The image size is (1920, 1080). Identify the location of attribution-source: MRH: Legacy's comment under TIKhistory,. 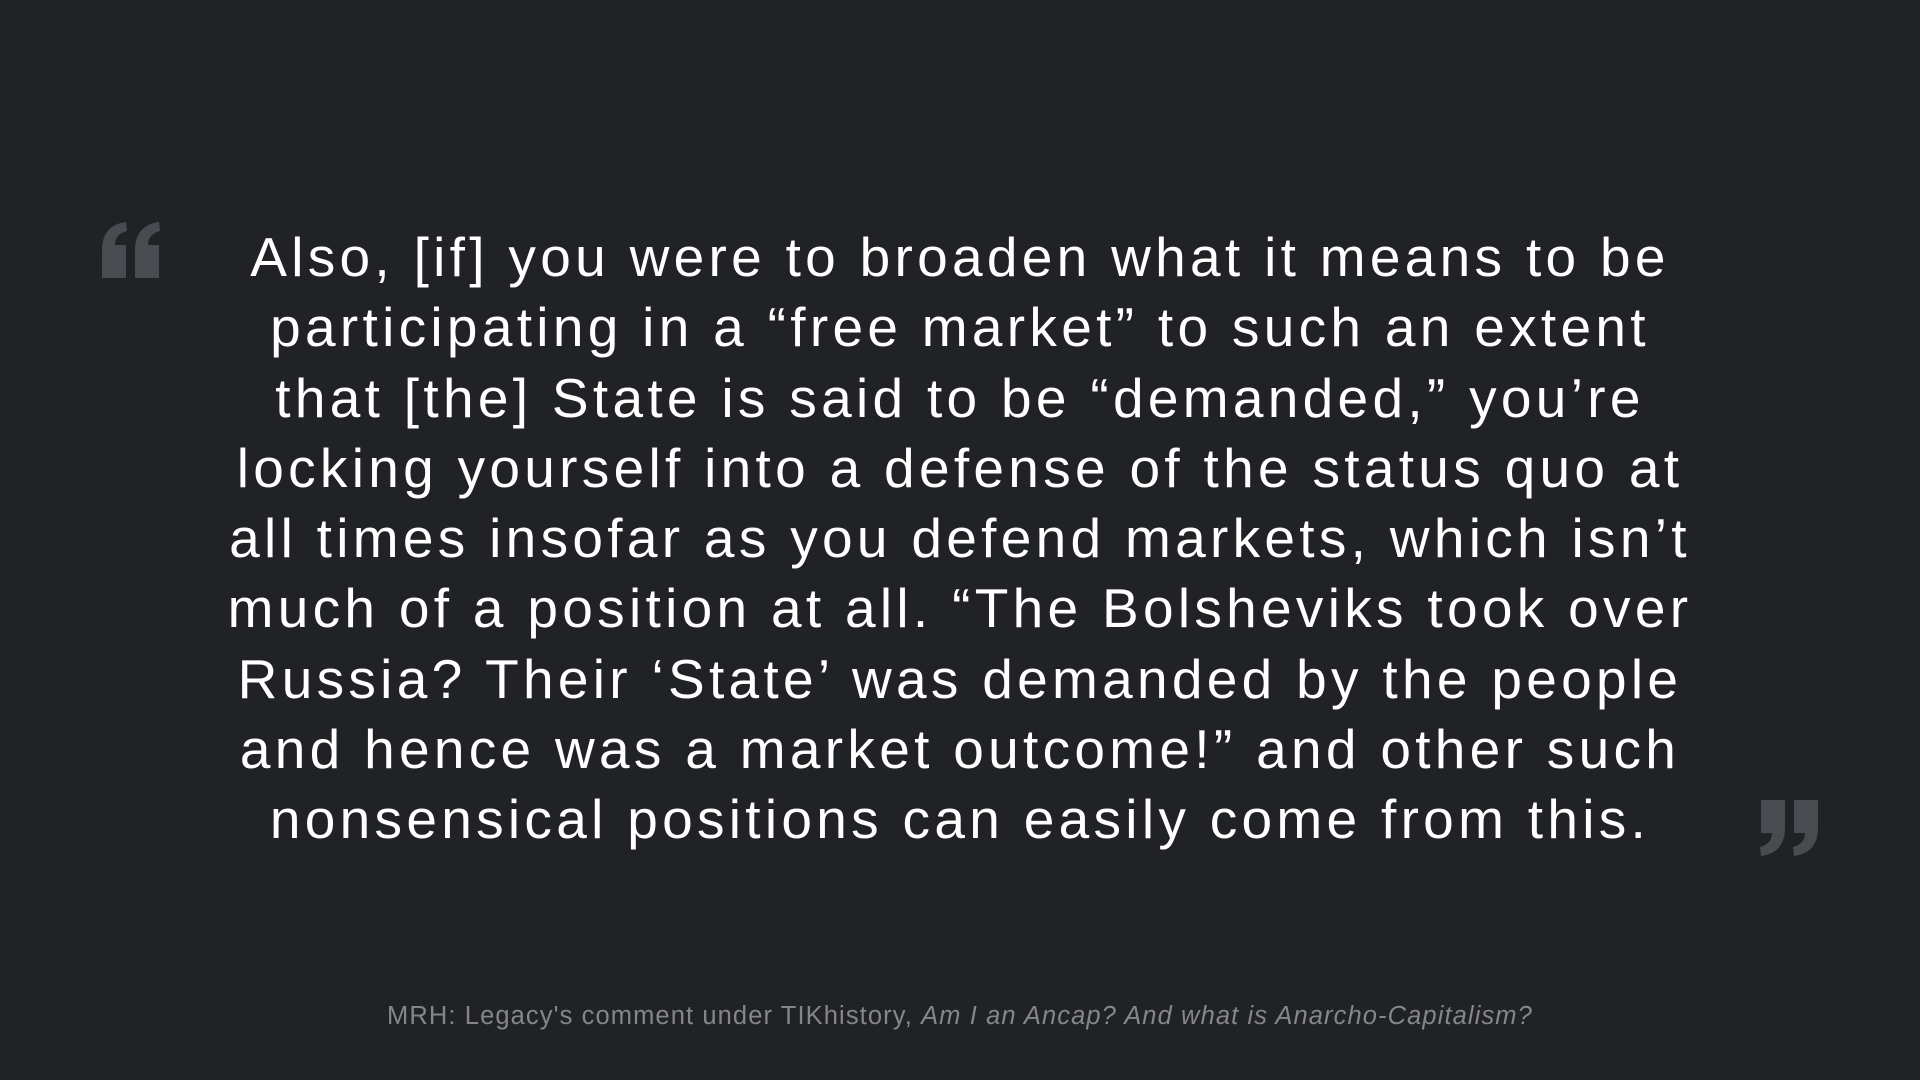
(654, 1016).